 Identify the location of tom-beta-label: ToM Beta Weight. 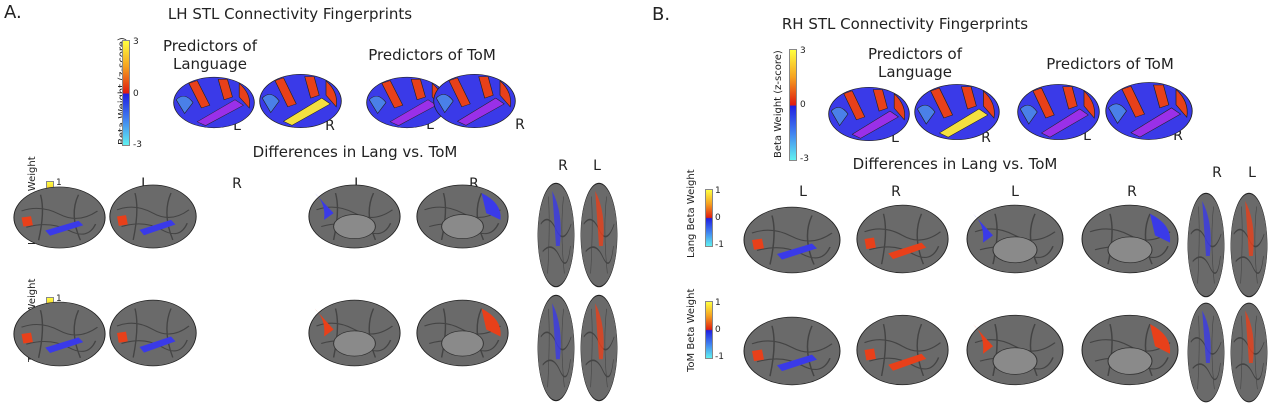
(691, 330).